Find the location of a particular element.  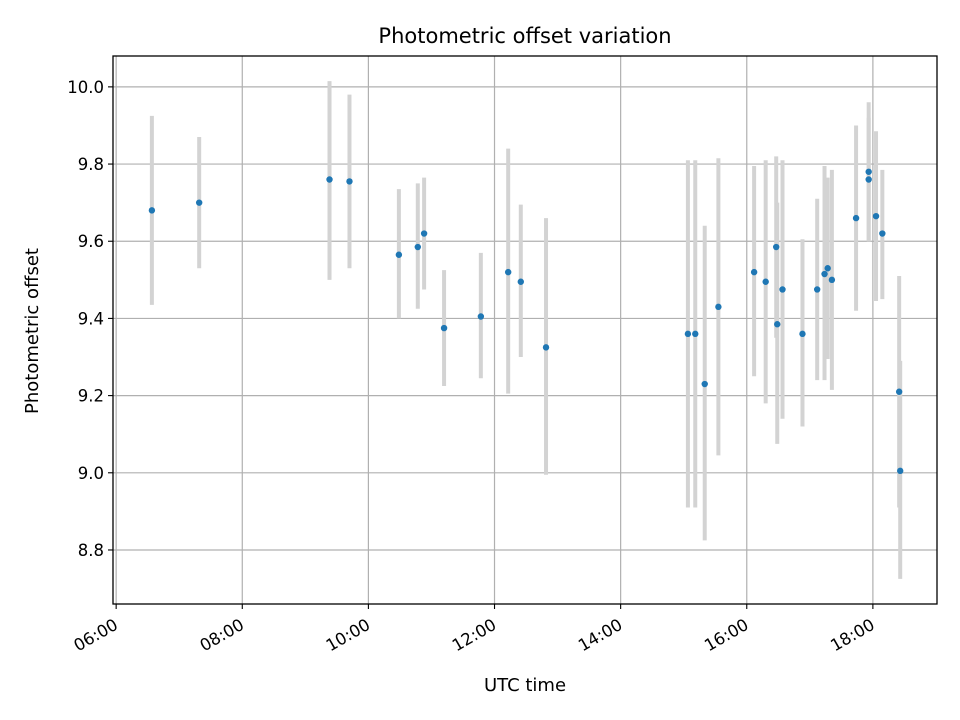

y-tick-label: 10.0 is located at coordinates (85, 87).